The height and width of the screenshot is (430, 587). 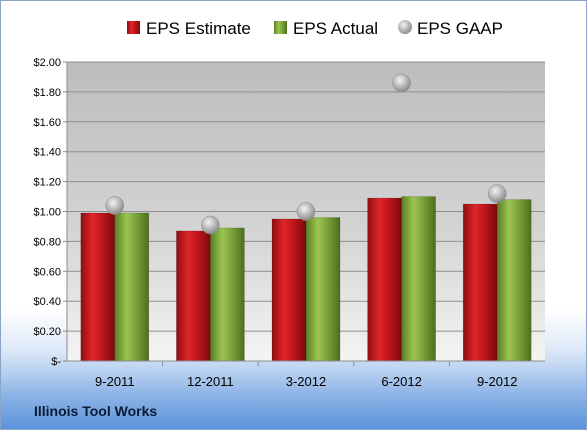 What do you see at coordinates (280, 27) in the screenshot?
I see `legend-swatch-actual` at bounding box center [280, 27].